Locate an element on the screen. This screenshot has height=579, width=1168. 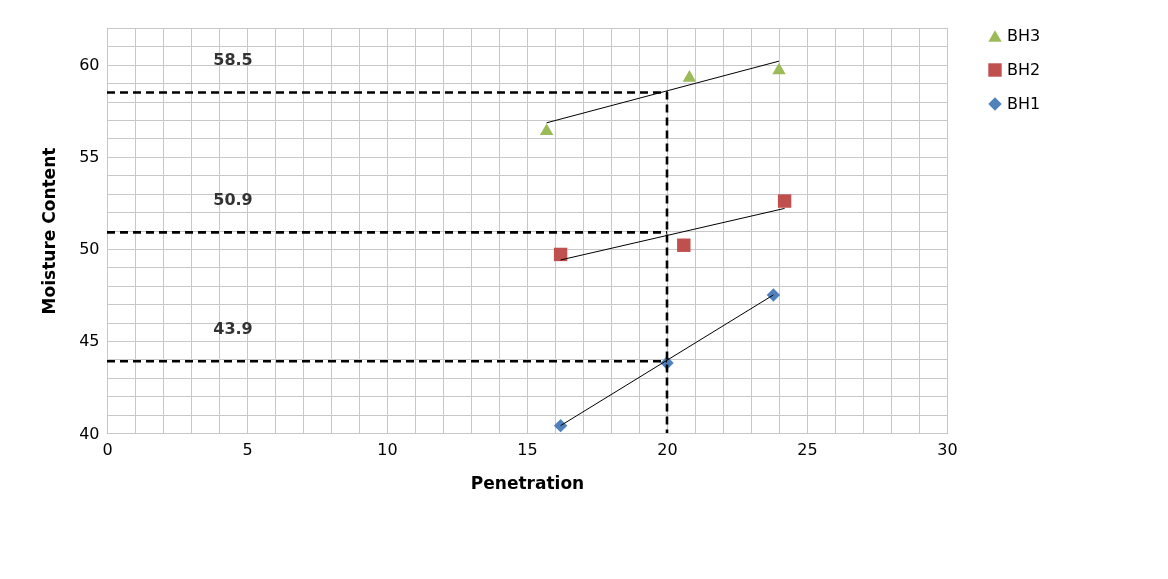
legend-label: BH3 is located at coordinates (1024, 35).